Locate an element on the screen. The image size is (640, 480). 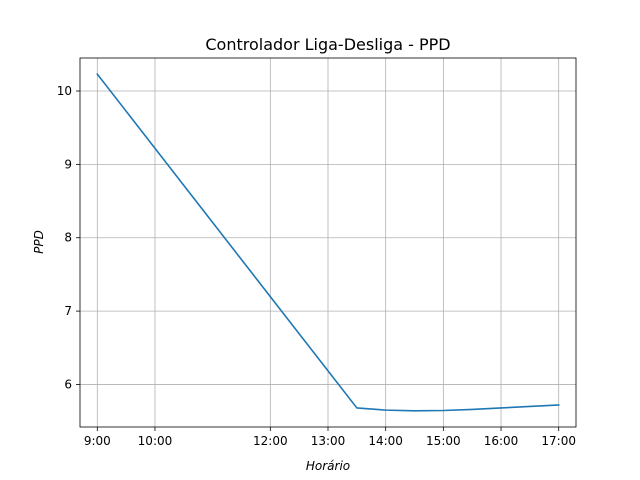
y-tick-label: 6 is located at coordinates (68, 384).